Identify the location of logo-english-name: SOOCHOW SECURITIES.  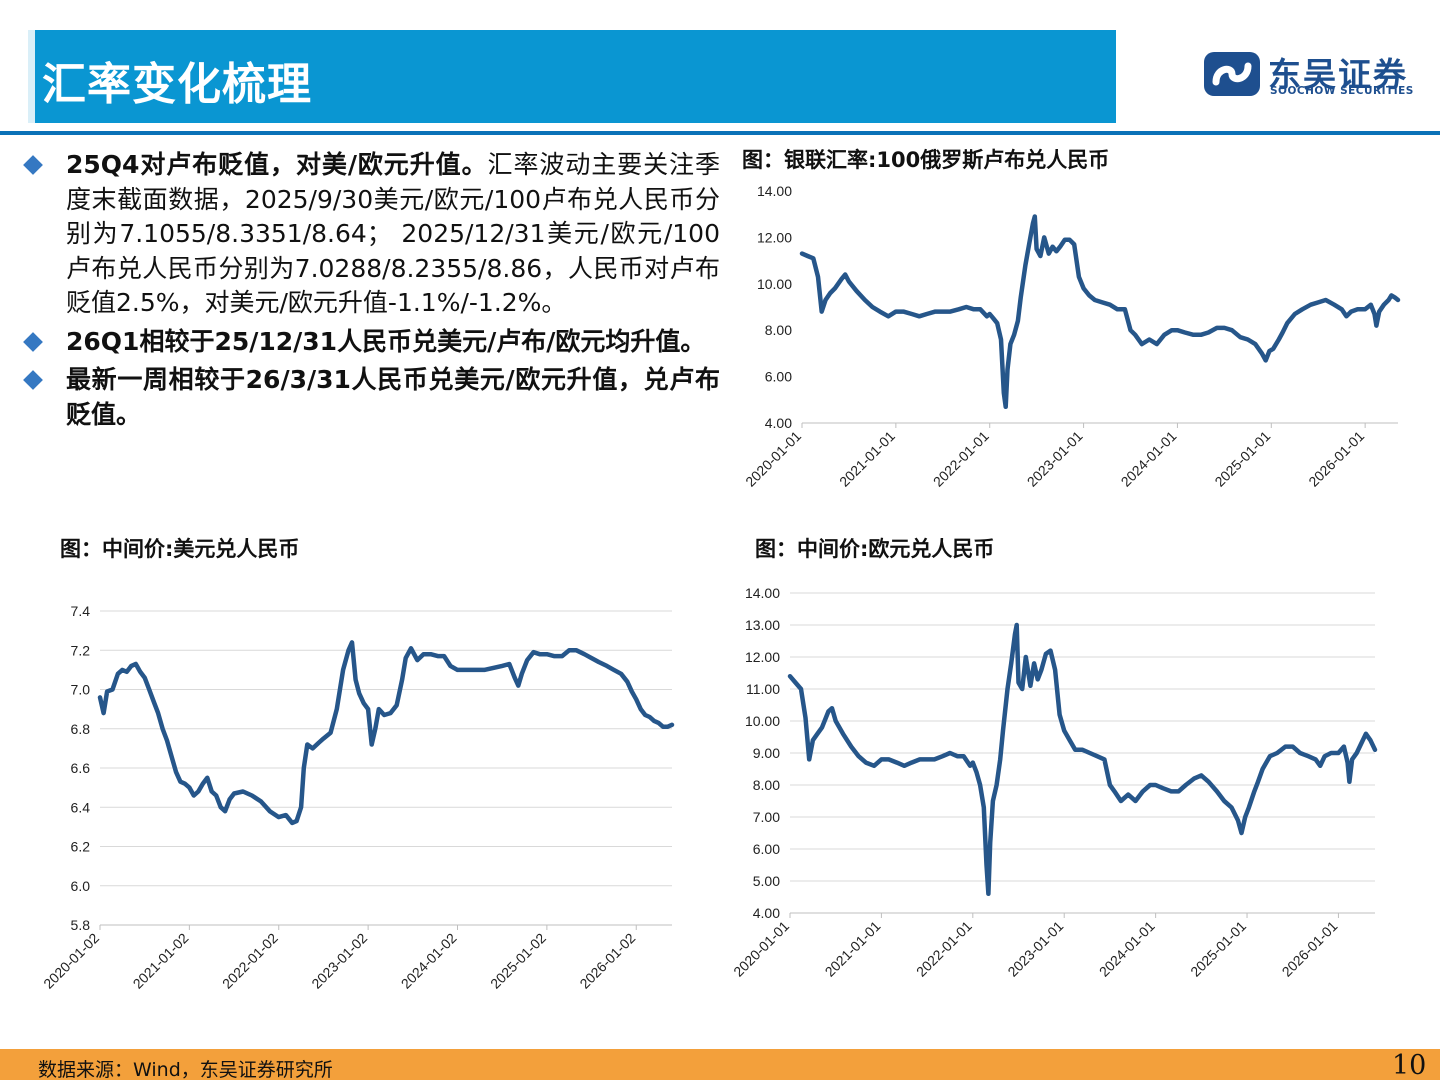
(1342, 91).